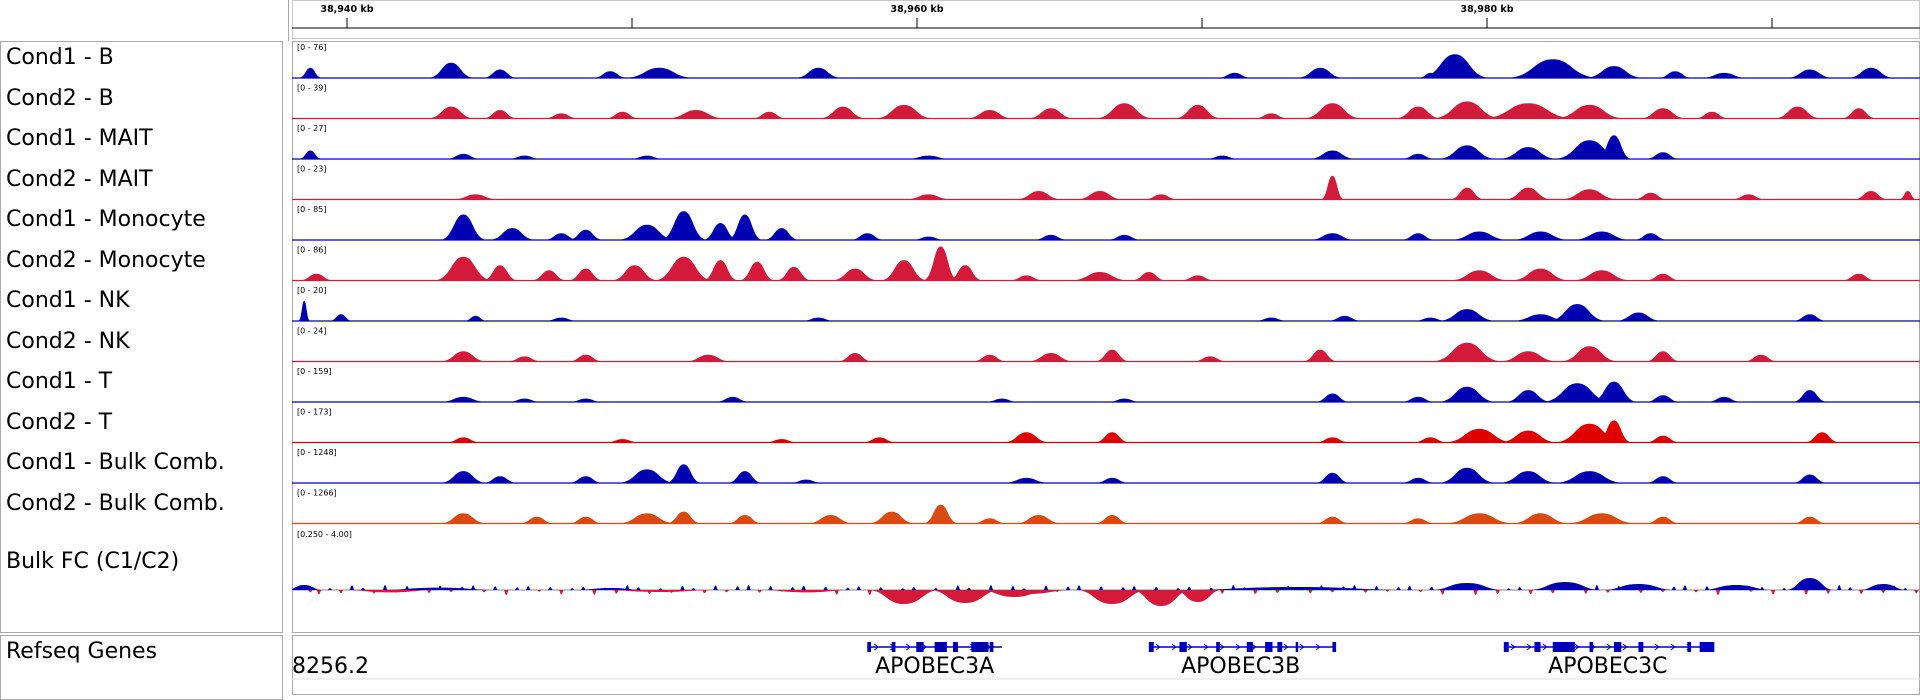 Image resolution: width=1920 pixels, height=700 pixels. I want to click on data-range-label: [0.250 - 4.00], so click(324, 534).